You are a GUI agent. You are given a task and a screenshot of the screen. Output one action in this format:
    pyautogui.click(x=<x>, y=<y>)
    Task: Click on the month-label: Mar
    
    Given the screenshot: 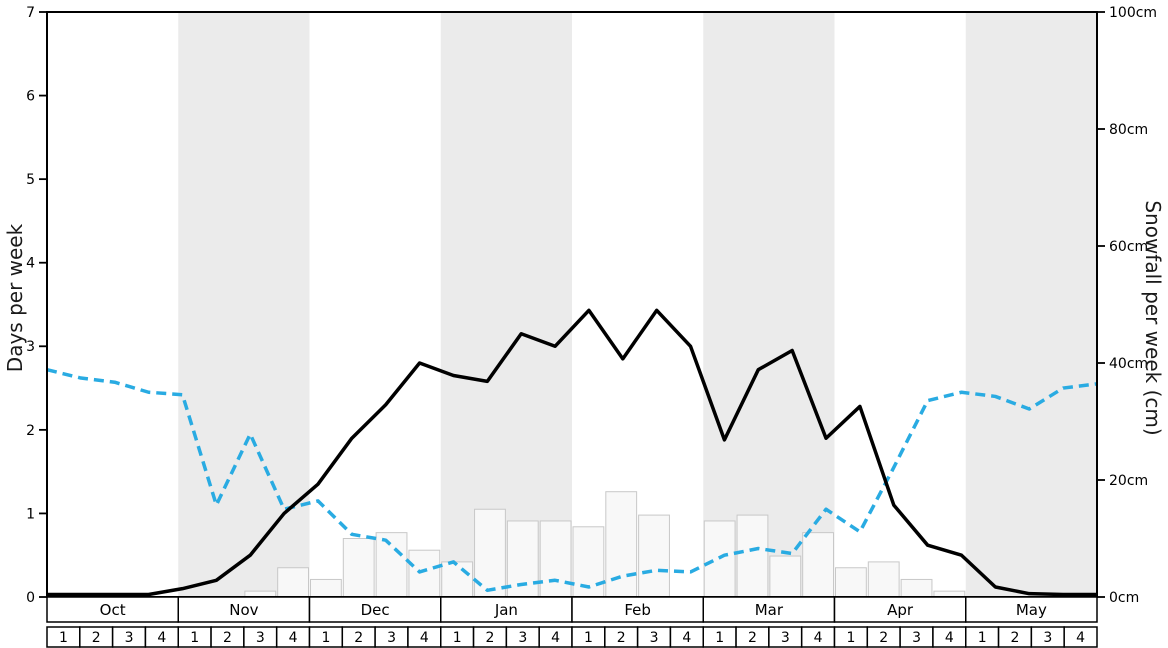 What is the action you would take?
    pyautogui.click(x=769, y=610)
    